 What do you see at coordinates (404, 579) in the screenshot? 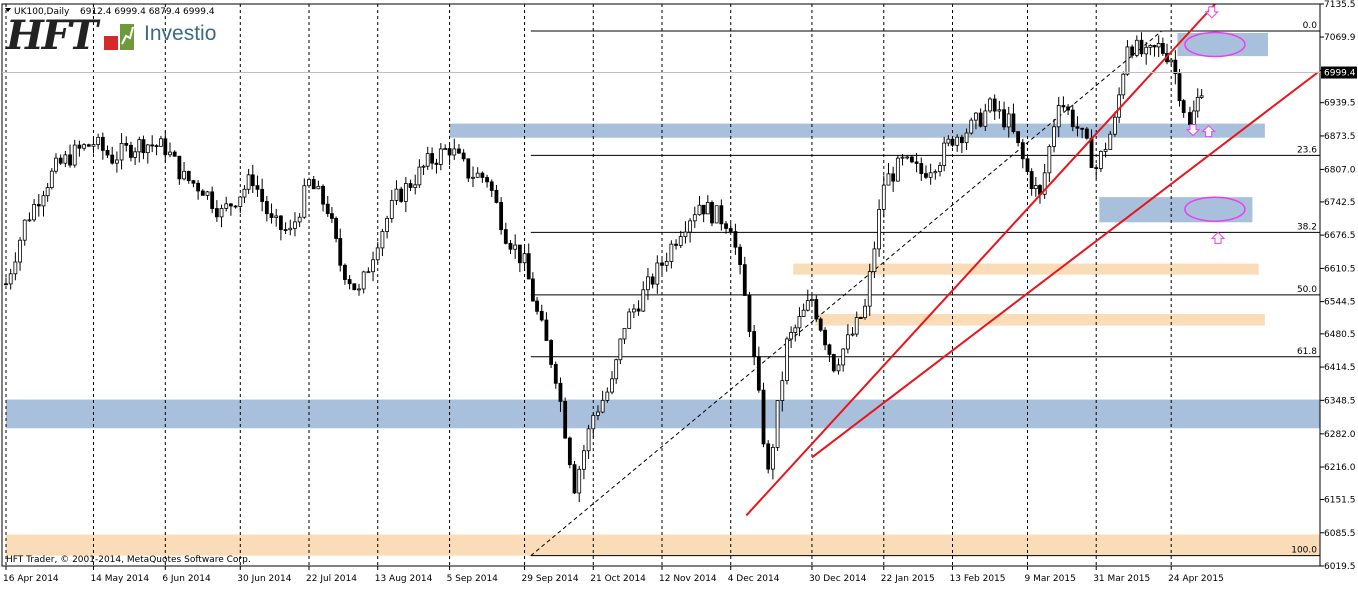
I see `x-tick-label: 13 Aug 2014` at bounding box center [404, 579].